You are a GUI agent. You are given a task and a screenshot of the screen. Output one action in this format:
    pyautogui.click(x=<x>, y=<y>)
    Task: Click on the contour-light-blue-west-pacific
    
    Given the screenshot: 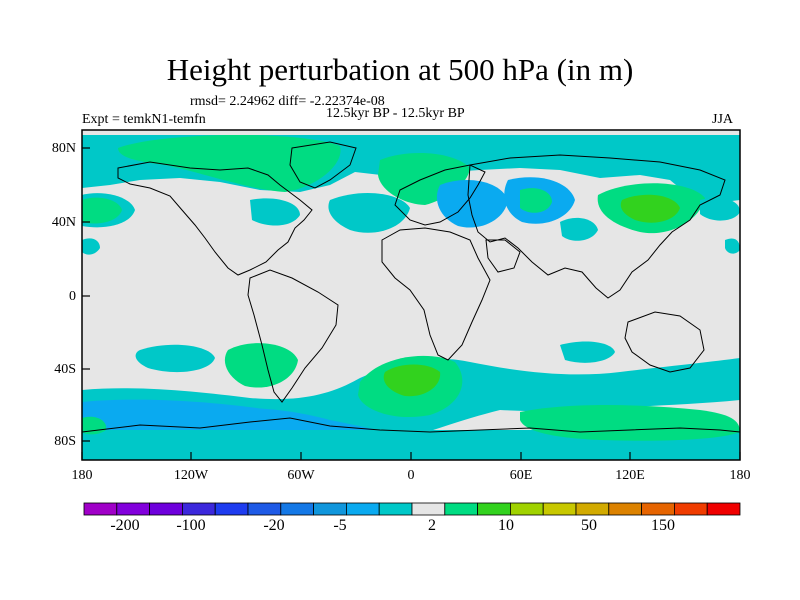 What is the action you would take?
    pyautogui.click(x=732, y=246)
    